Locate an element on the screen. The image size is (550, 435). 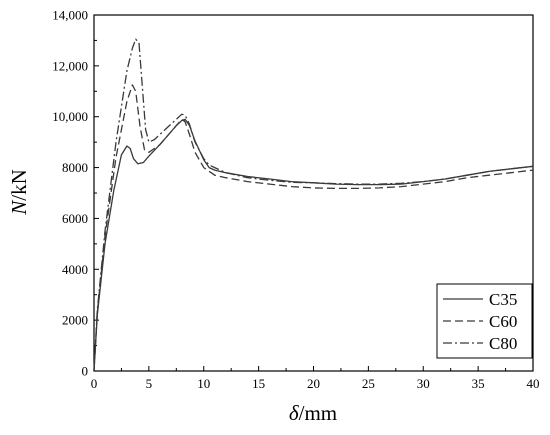
y-axis-title: N/kN is located at coordinates (19, 192).